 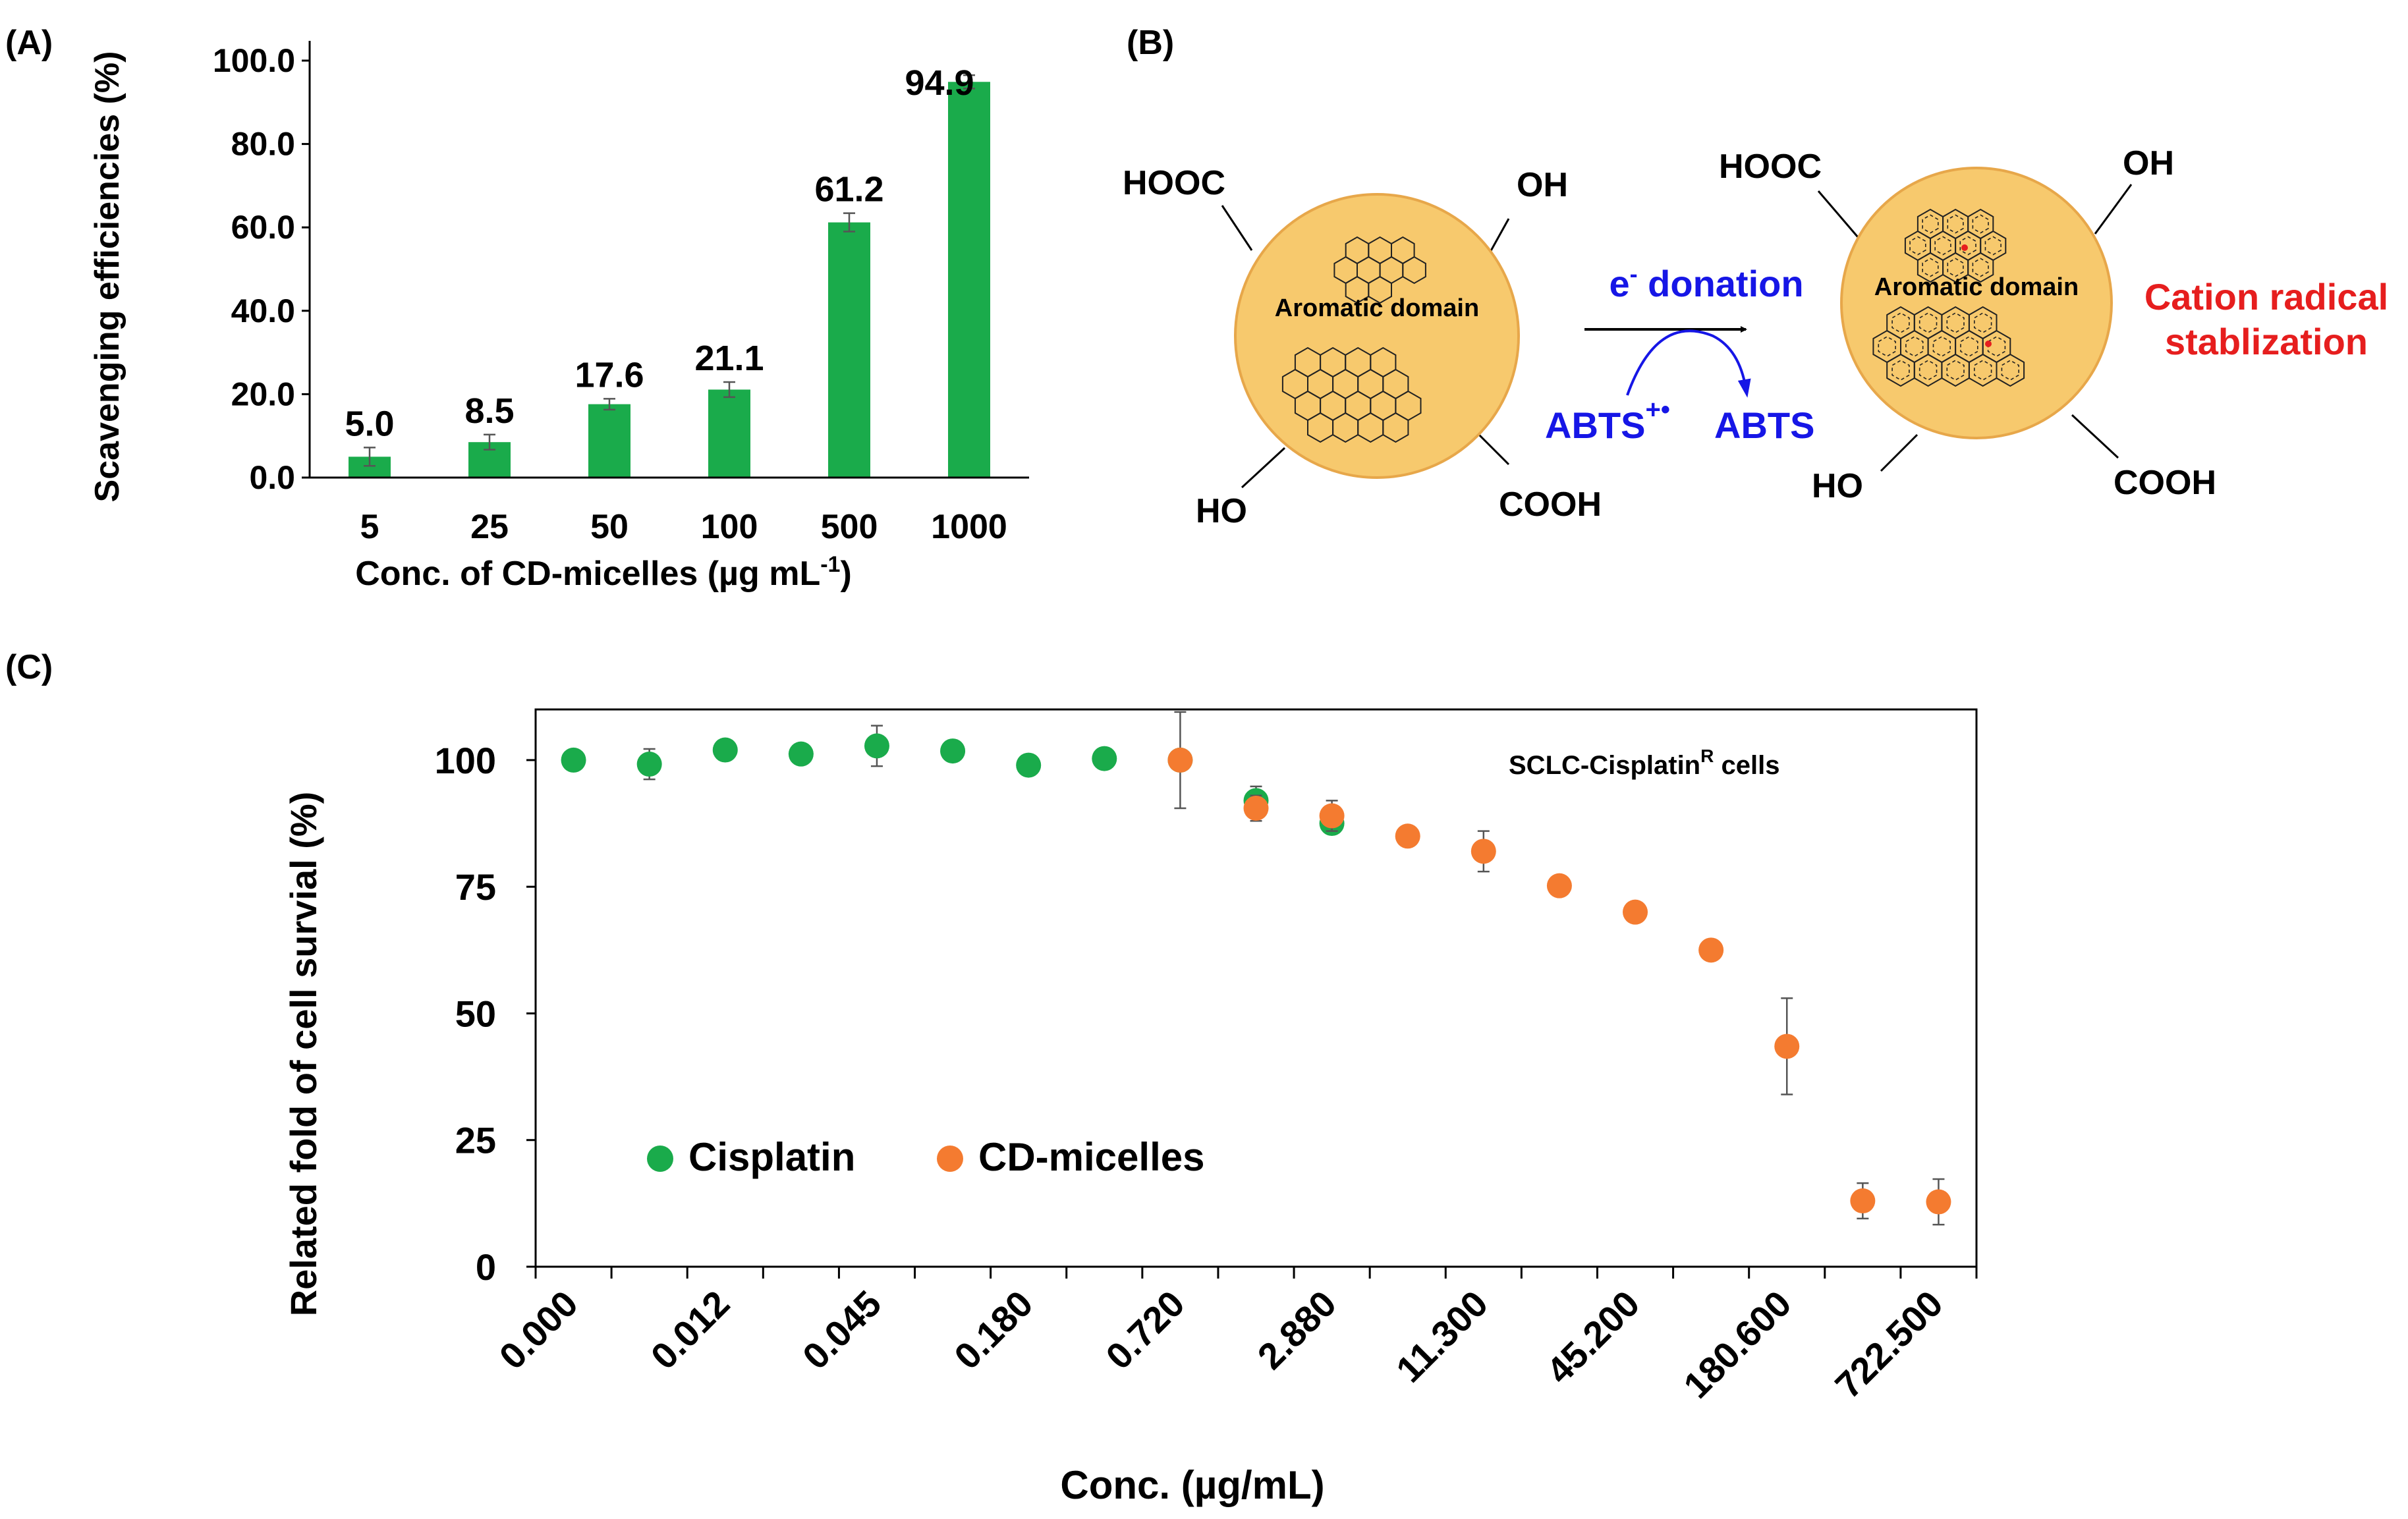 What do you see at coordinates (1976, 287) in the screenshot?
I see `domain-label-right: Aromatic domain` at bounding box center [1976, 287].